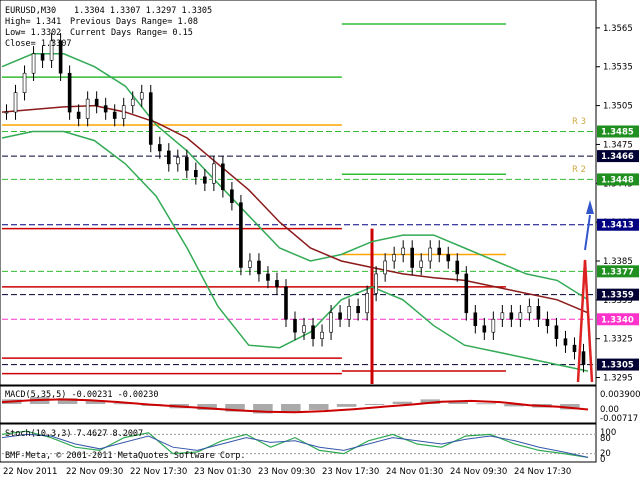 This screenshot has width=640, height=480. I want to click on stoch-signal-line, so click(295, 445).